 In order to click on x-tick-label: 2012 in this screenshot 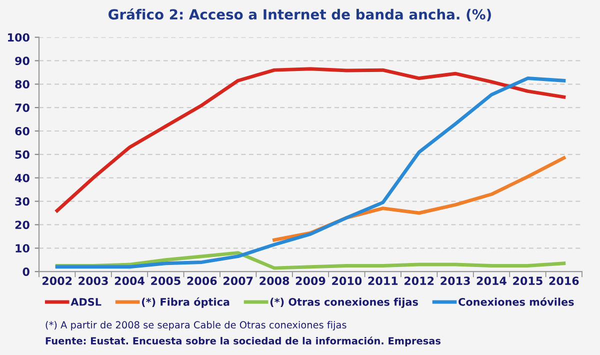, I will do `click(419, 281)`.